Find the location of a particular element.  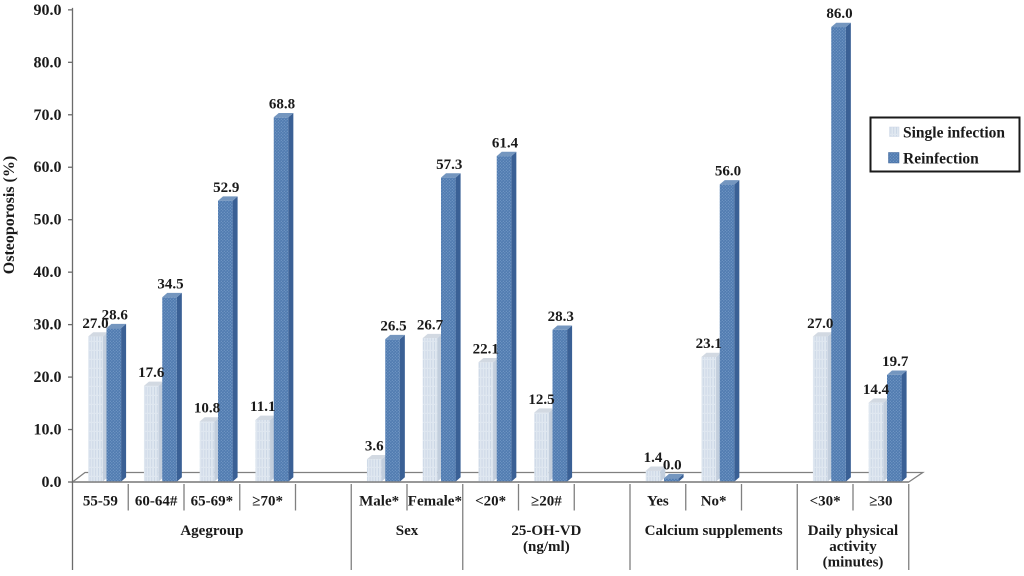

svg-text: Calcium supplements is located at coordinates (714, 531).